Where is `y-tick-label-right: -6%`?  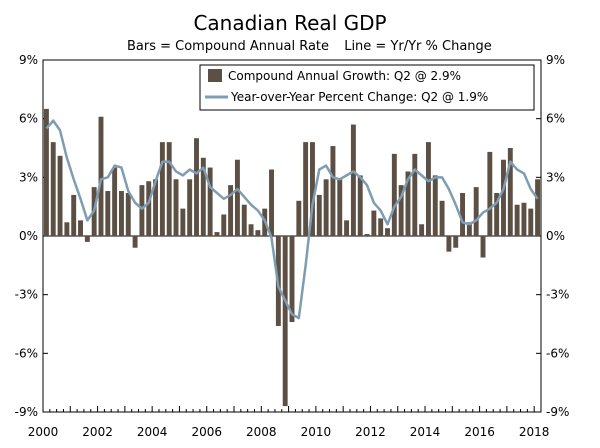 y-tick-label-right: -6% is located at coordinates (557, 353).